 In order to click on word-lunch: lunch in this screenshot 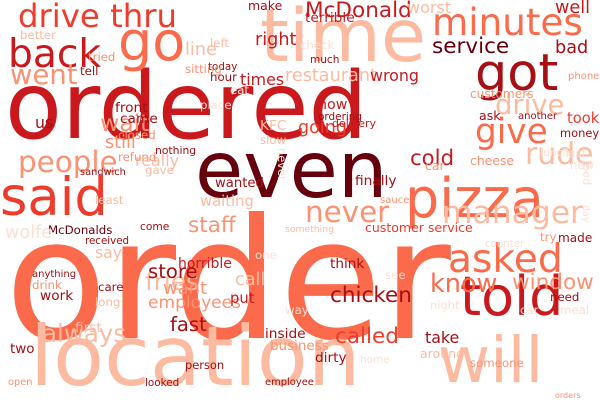, I will do `click(555, 152)`.